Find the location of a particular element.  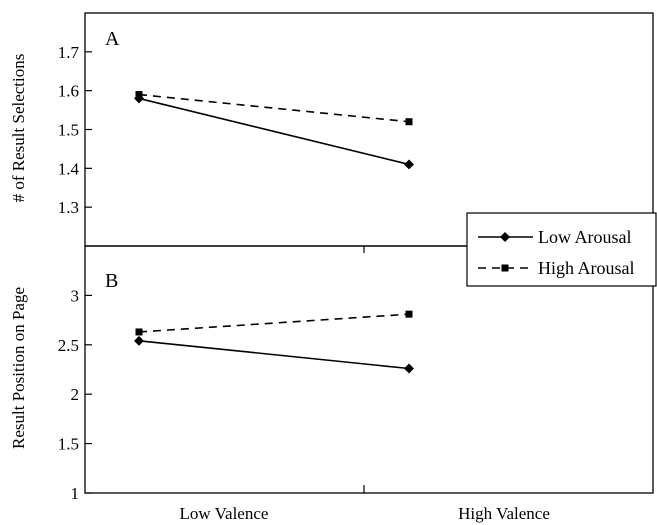

panel-b-series is located at coordinates (274, 342).